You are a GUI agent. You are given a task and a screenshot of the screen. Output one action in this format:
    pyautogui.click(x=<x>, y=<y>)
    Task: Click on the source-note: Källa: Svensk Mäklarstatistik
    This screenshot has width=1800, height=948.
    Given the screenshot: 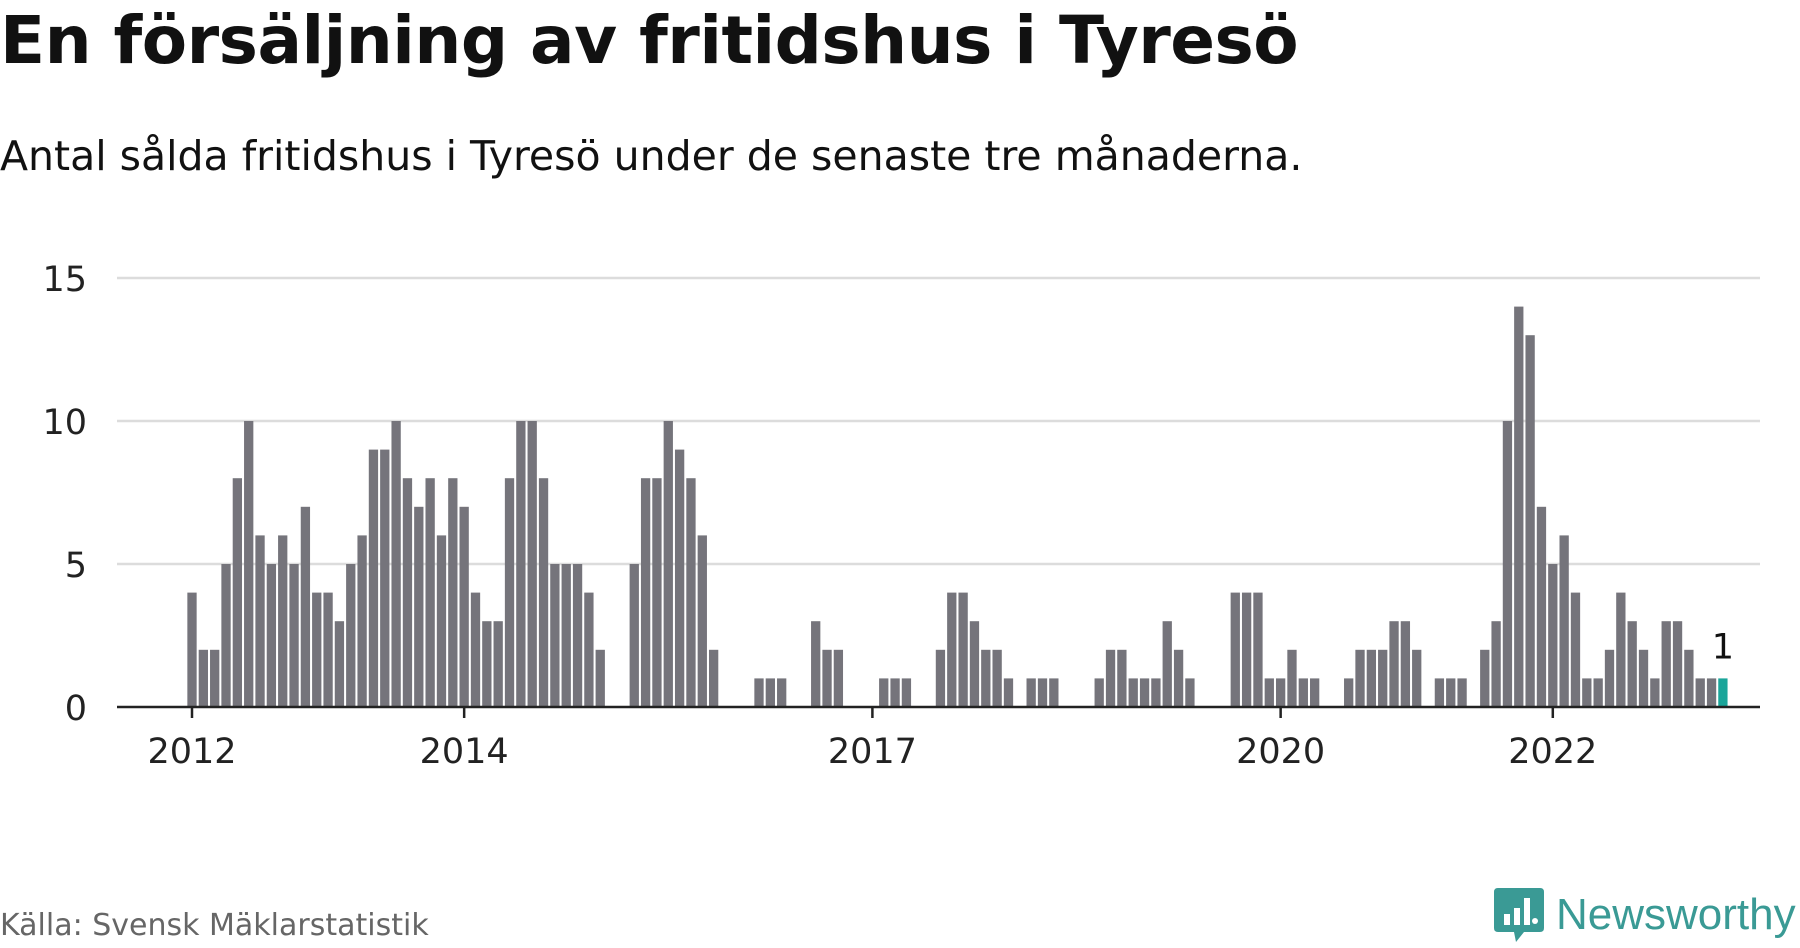 What is the action you would take?
    pyautogui.click(x=214, y=925)
    